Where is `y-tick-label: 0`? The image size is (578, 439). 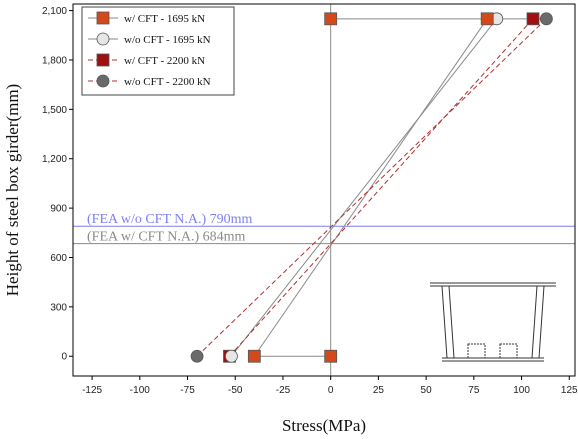
y-tick-label: 0 is located at coordinates (64, 357).